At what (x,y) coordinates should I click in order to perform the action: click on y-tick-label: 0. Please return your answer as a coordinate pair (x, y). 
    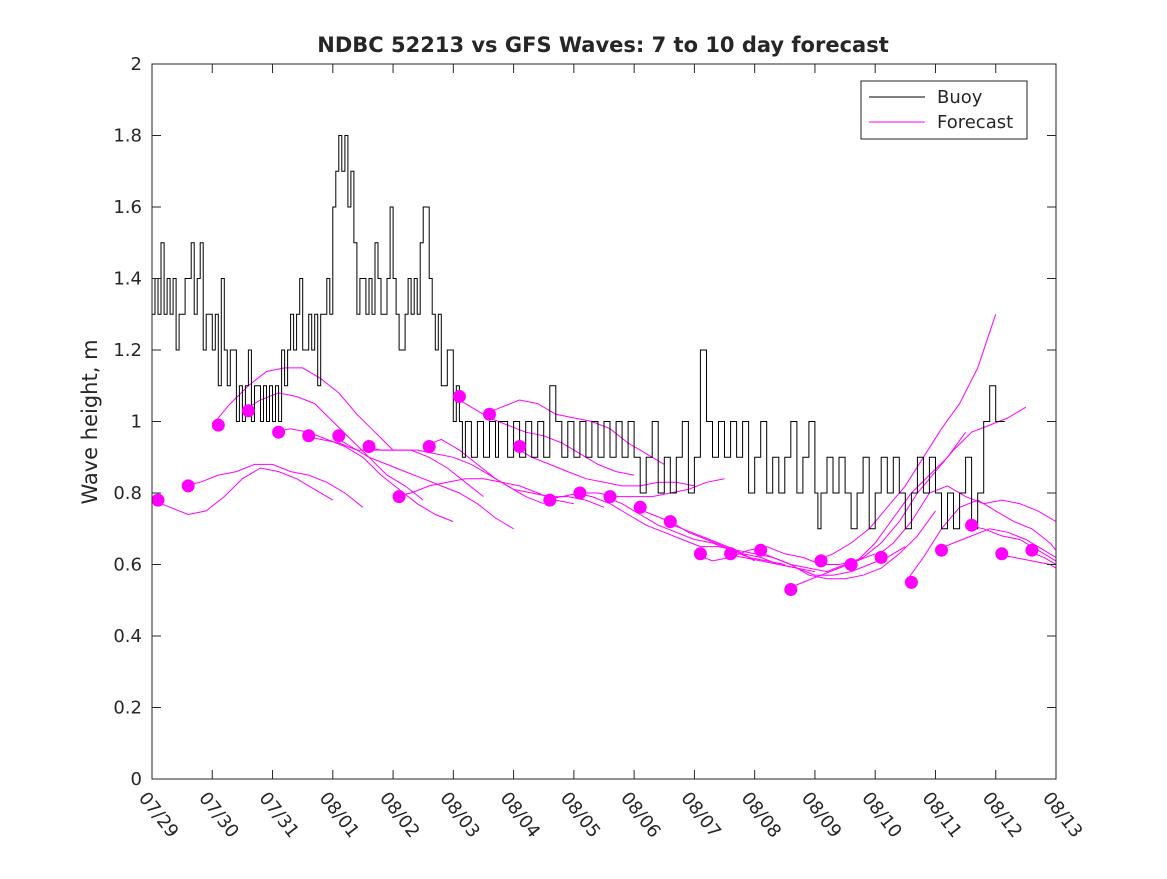
    Looking at the image, I should click on (136, 779).